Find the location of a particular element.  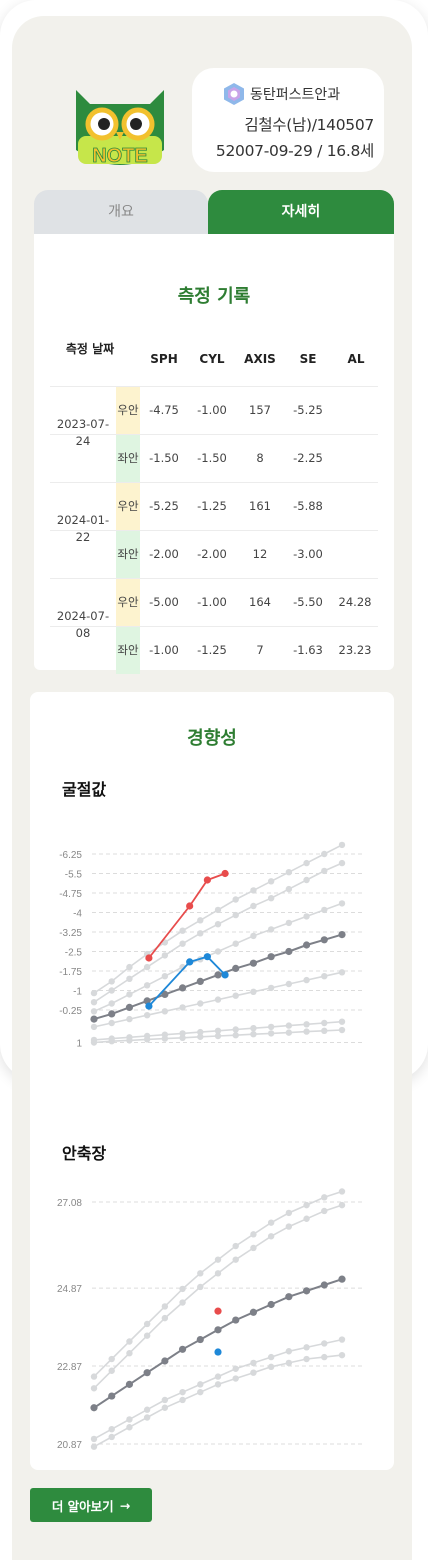

y-tick-label: -5.5 is located at coordinates (74, 875).